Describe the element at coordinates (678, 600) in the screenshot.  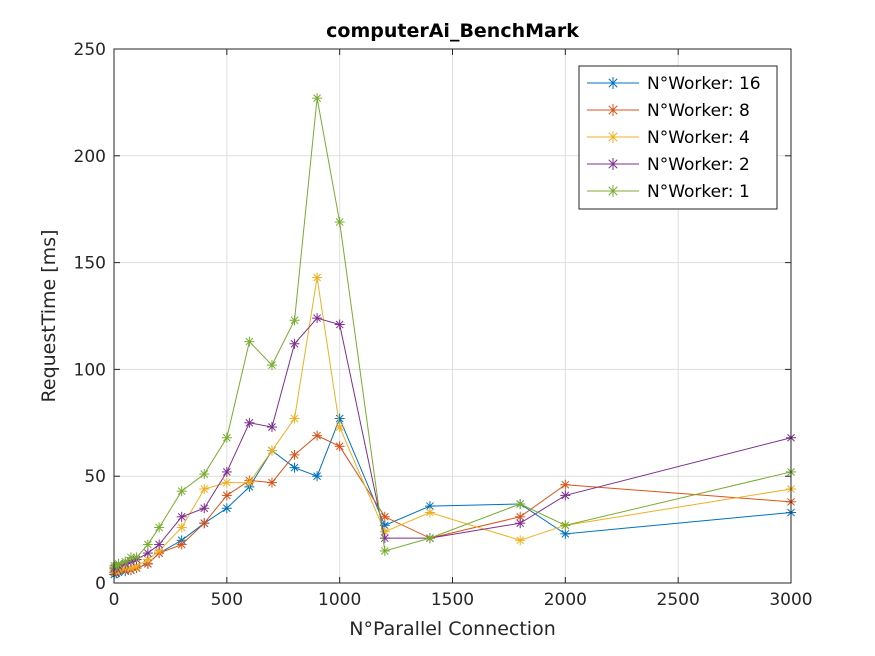
I see `x-tick-label: 2500` at that location.